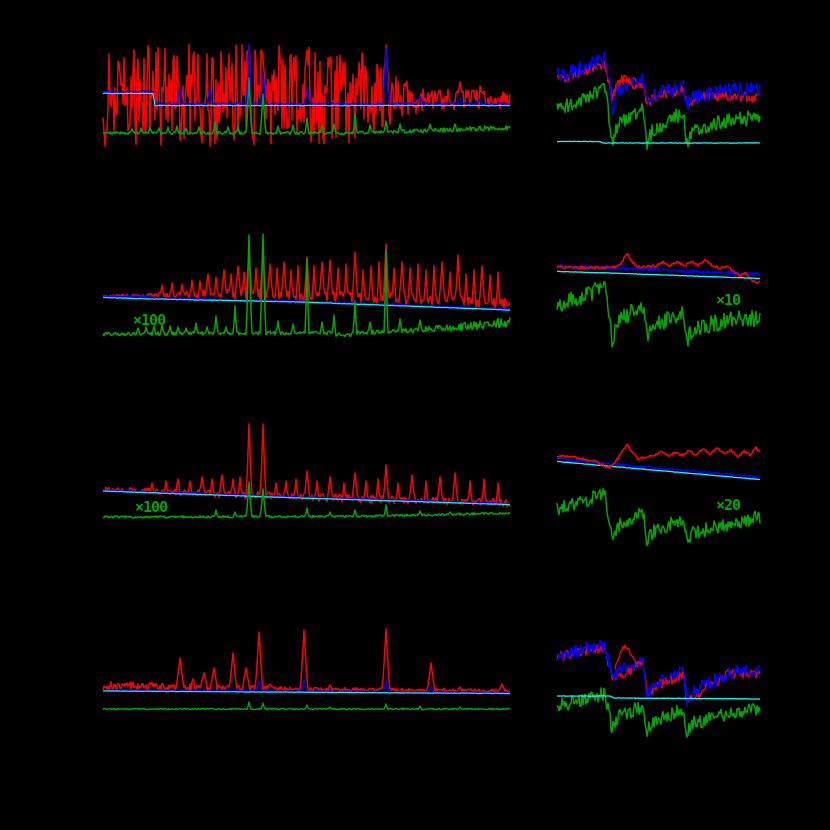 The image size is (830, 830). Describe the element at coordinates (306, 465) in the screenshot. I see `series-left-3-red` at that location.